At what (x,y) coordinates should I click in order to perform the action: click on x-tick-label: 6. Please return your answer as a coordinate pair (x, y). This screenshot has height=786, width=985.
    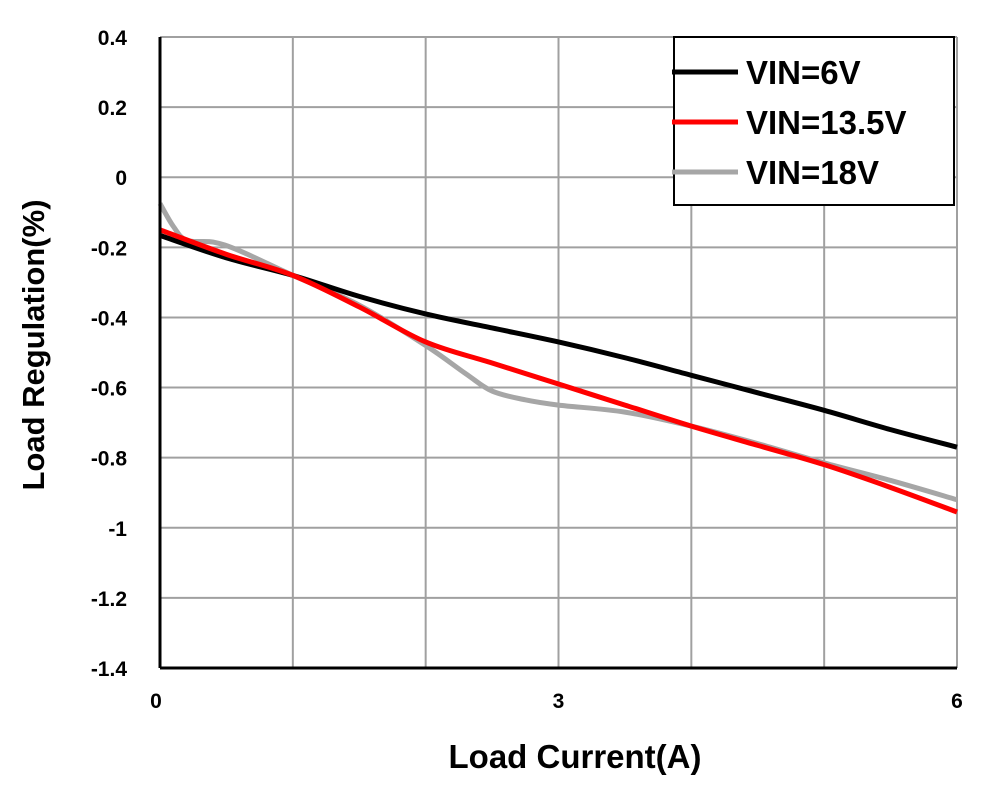
    Looking at the image, I should click on (957, 701).